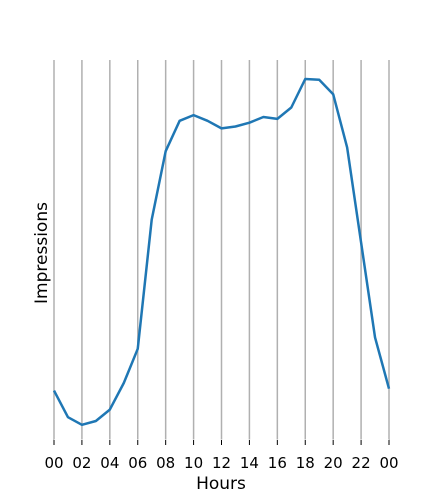 The image size is (432, 504). What do you see at coordinates (81, 463) in the screenshot?
I see `x-tick-label: 02` at bounding box center [81, 463].